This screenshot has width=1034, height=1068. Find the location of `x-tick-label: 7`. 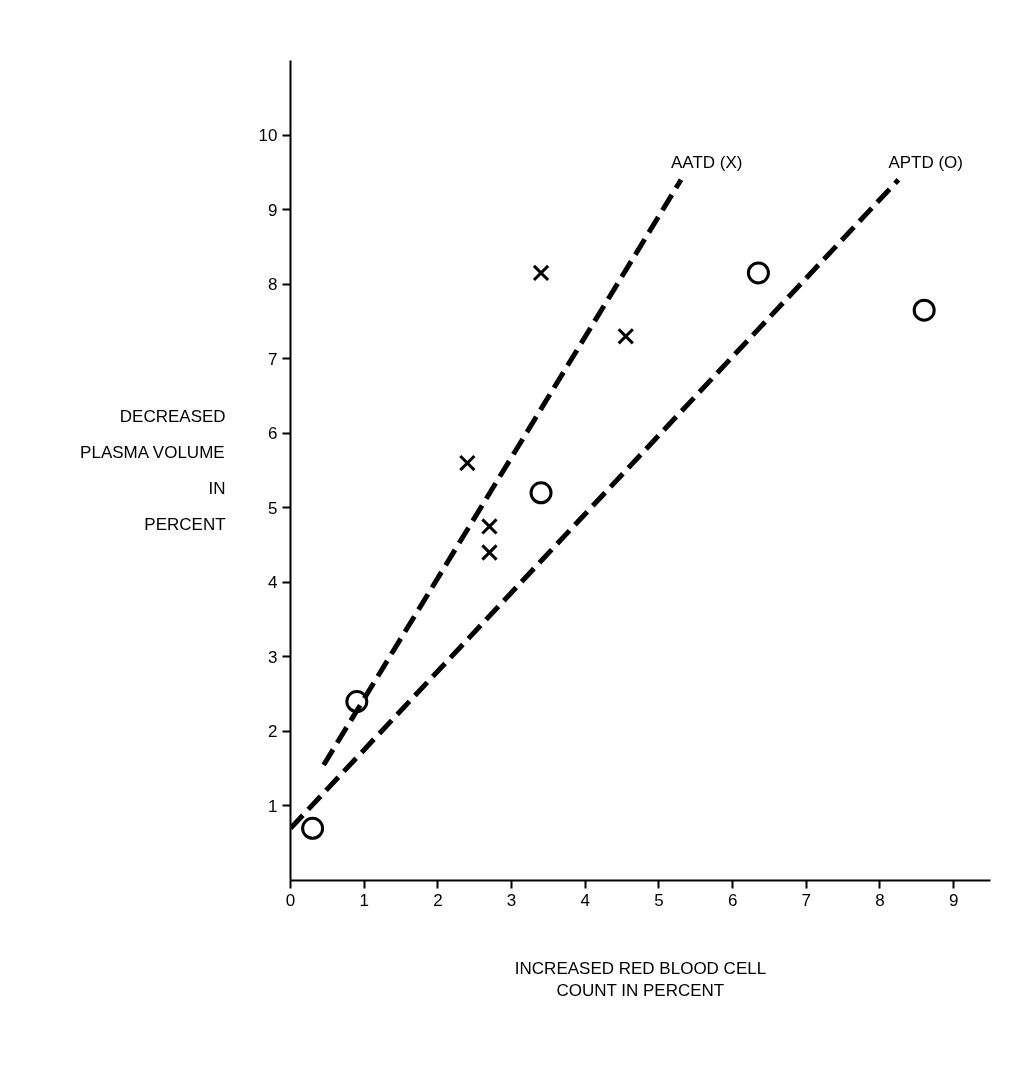

x-tick-label: 7 is located at coordinates (806, 900).